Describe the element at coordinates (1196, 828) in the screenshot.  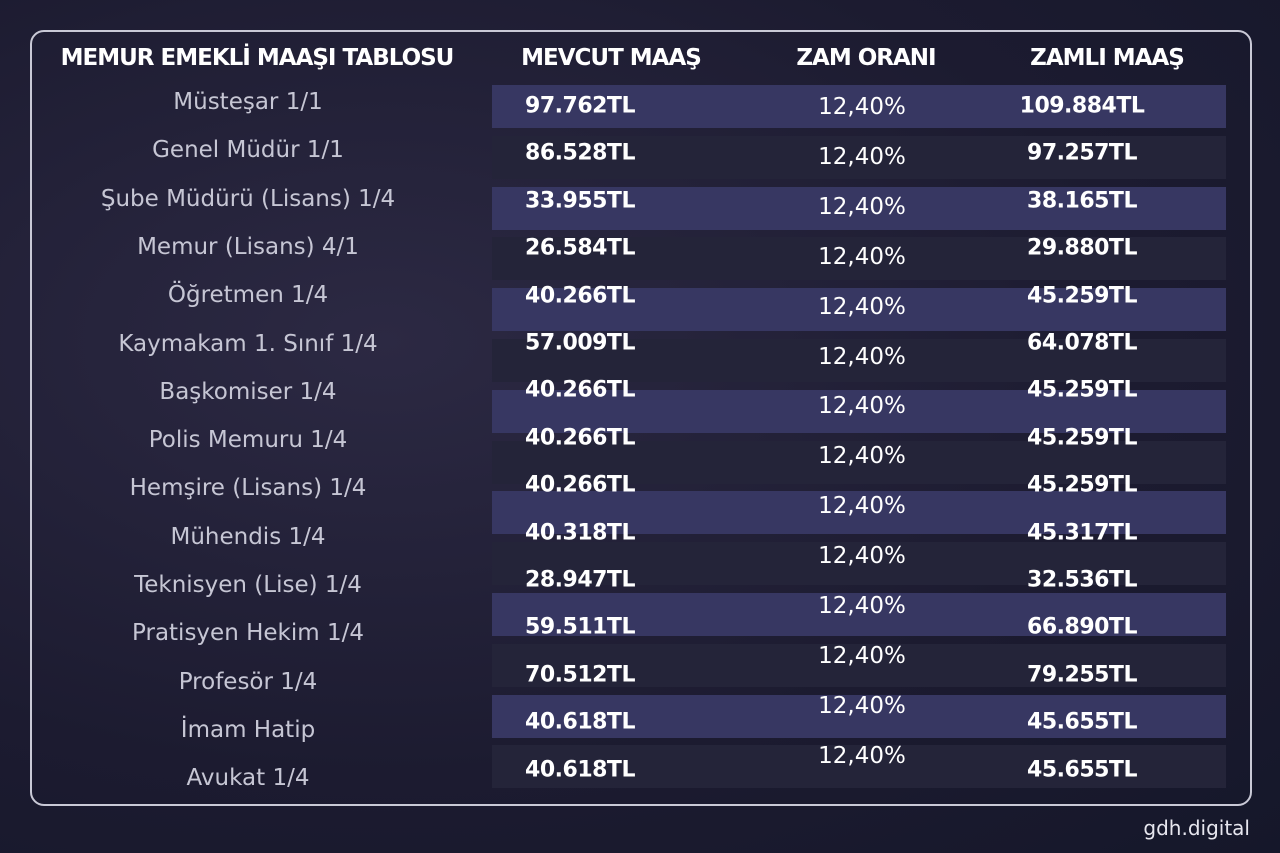
I see `footer: gdh.digital` at that location.